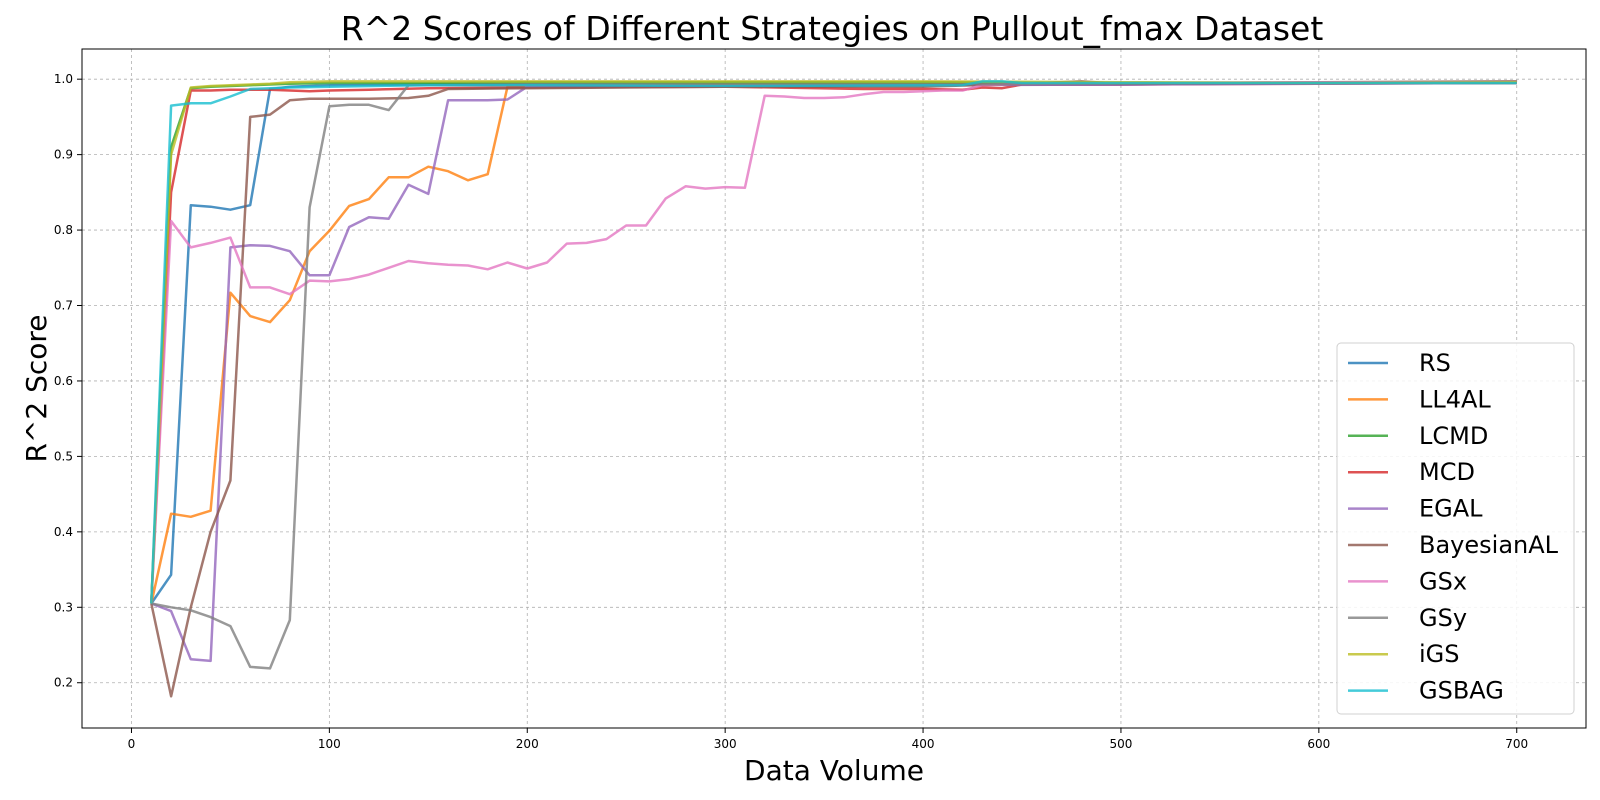  What do you see at coordinates (63, 381) in the screenshot?
I see `y-tick-label: 0.6` at bounding box center [63, 381].